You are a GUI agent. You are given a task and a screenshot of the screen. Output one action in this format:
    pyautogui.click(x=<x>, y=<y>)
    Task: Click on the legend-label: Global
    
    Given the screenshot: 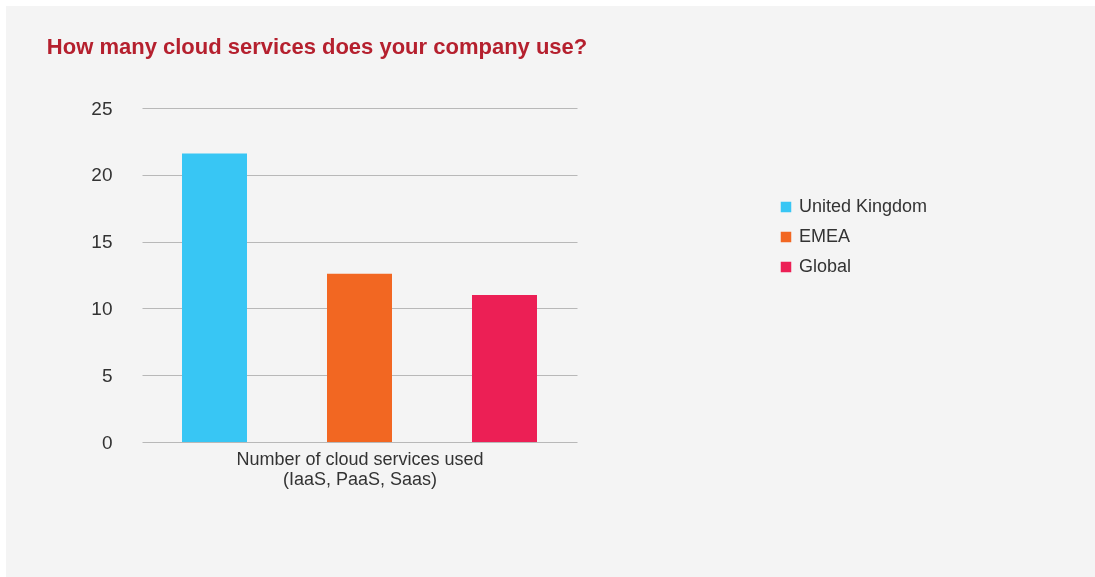 What is the action you would take?
    pyautogui.click(x=825, y=266)
    